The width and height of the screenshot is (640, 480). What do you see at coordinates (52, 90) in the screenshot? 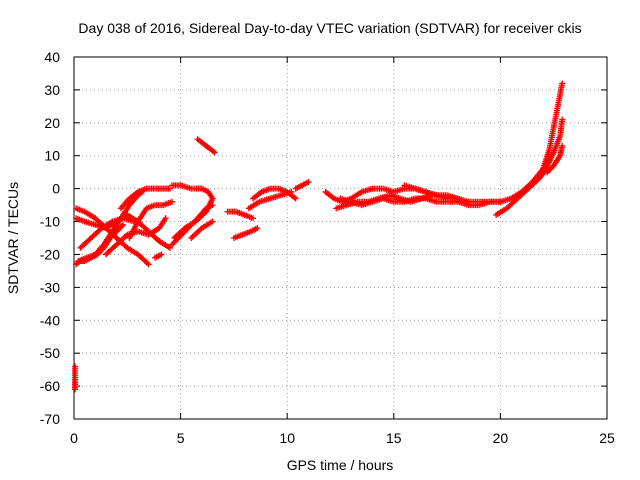
I see `y-tick-label: 30` at bounding box center [52, 90].